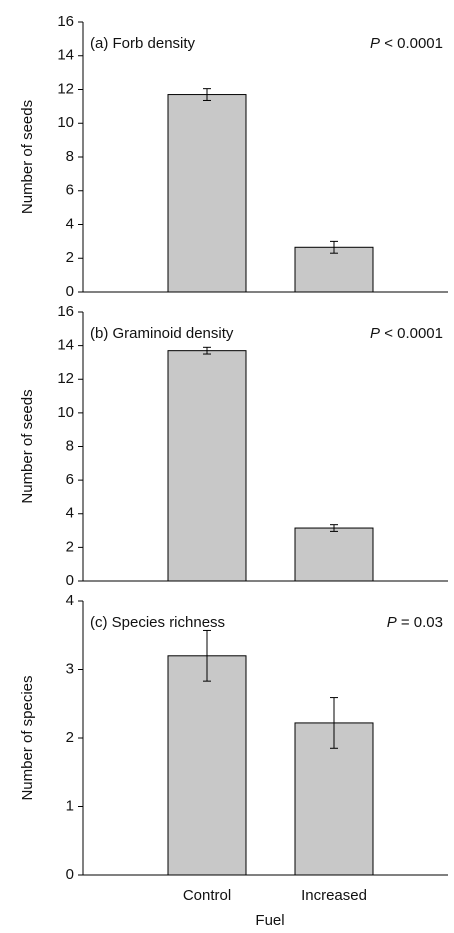 This screenshot has height=933, width=454. What do you see at coordinates (162, 333) in the screenshot?
I see `panel-title: (b) Graminoid density` at bounding box center [162, 333].